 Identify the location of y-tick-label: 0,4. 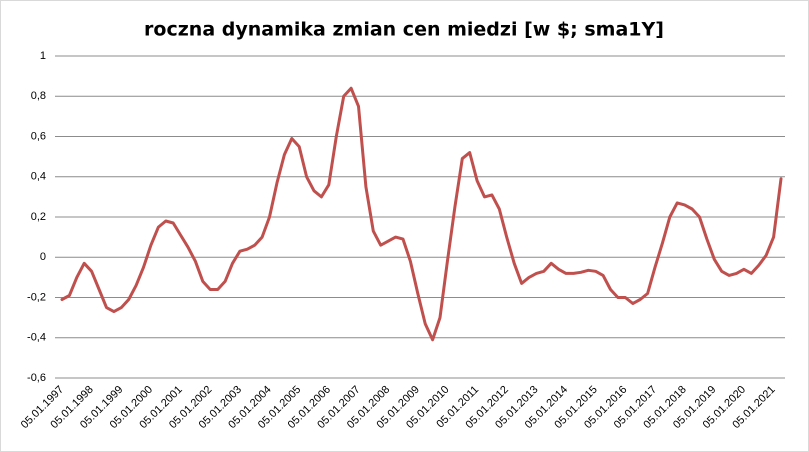
(38, 177).